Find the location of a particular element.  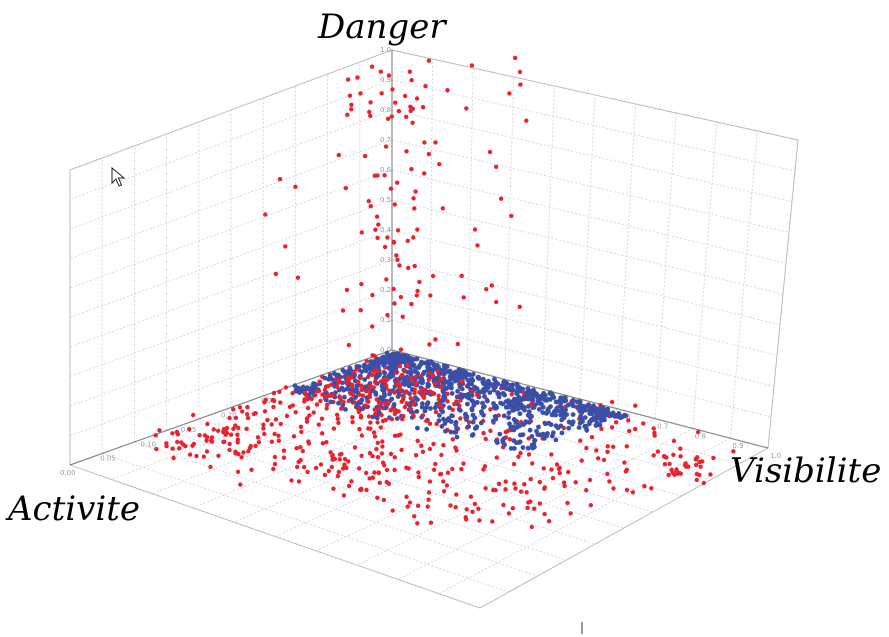

z-tick-label: 0.6 is located at coordinates (386, 170).